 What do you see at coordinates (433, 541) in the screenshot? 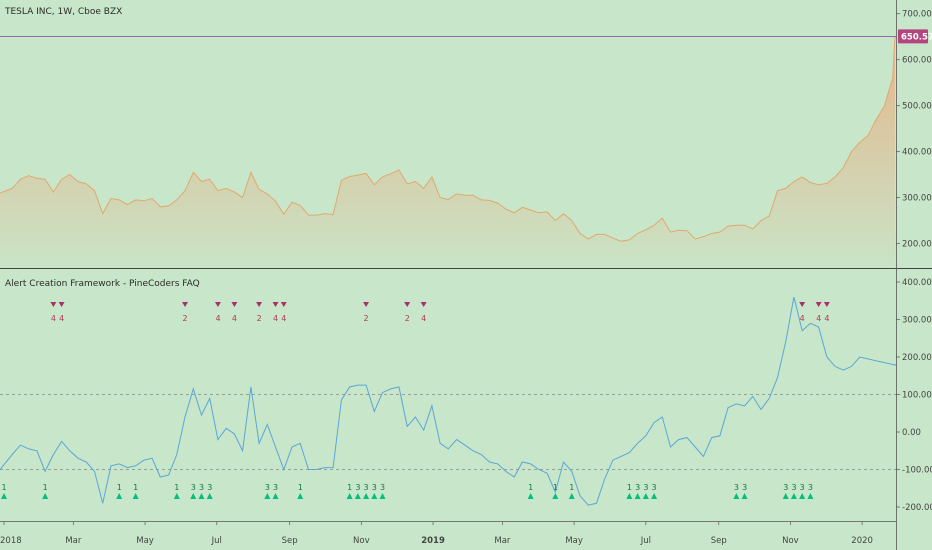
I see `x-tick-label: 2019` at bounding box center [433, 541].